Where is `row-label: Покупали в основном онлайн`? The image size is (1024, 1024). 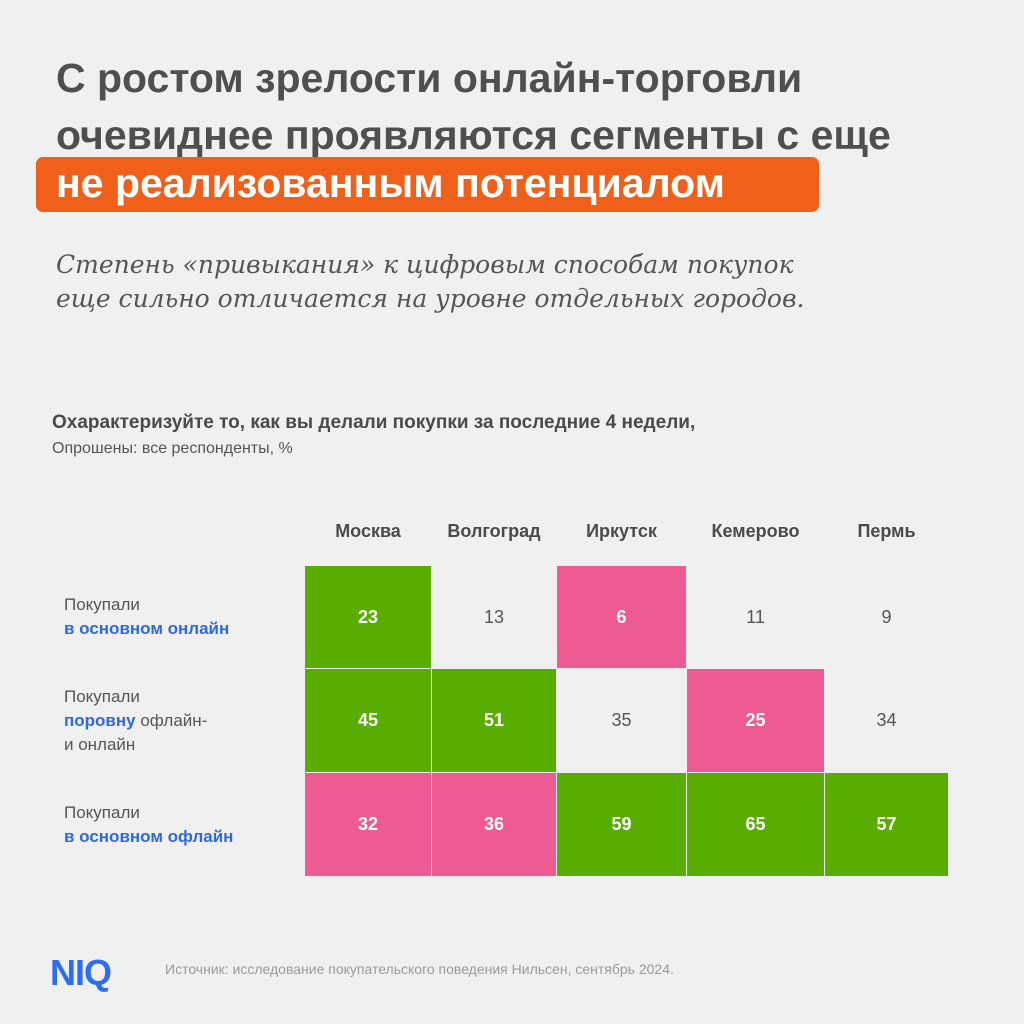
row-label: Покупали в основном онлайн is located at coordinates (146, 617).